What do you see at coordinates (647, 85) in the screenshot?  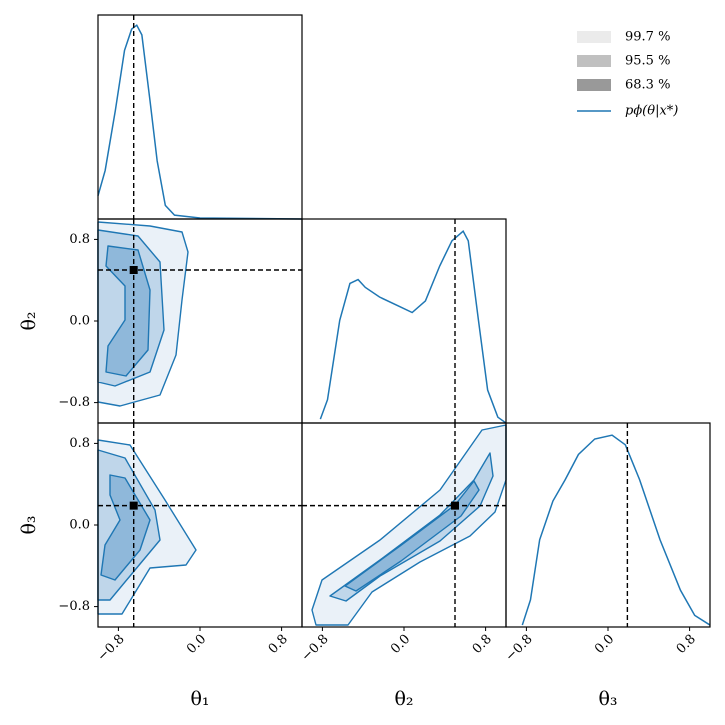 I see `legend-label: 68.3 %` at bounding box center [647, 85].